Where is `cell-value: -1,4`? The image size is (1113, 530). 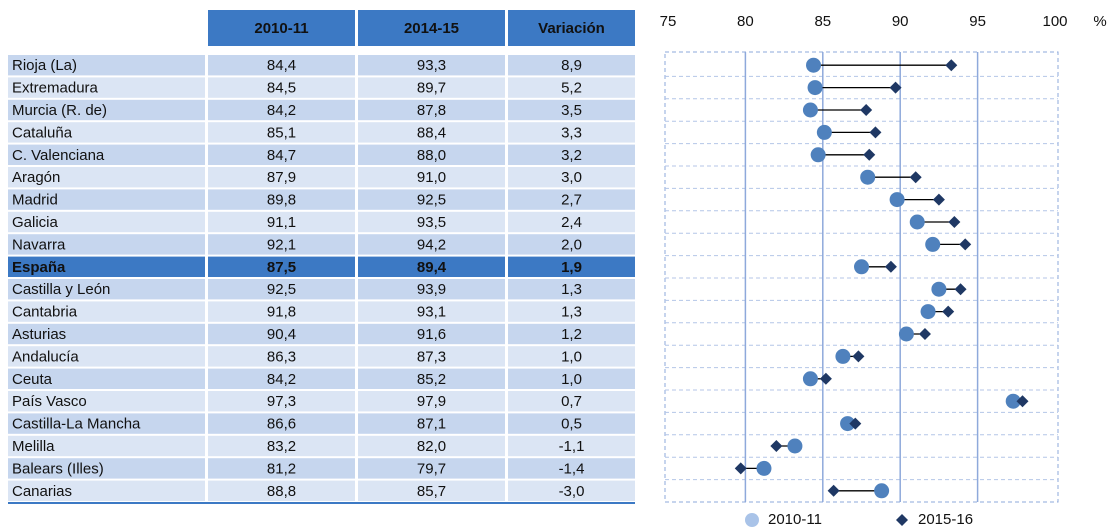 cell-value: -1,4 is located at coordinates (572, 468).